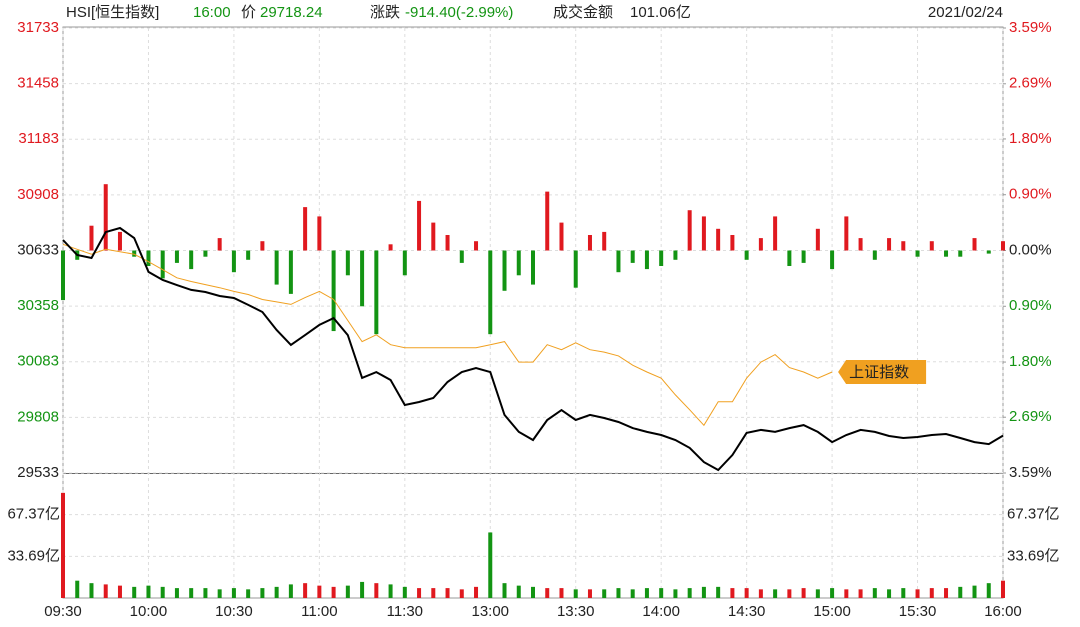 Image resolution: width=1080 pixels, height=627 pixels. Describe the element at coordinates (832, 611) in the screenshot. I see `x-tick-label: 15:00` at that location.